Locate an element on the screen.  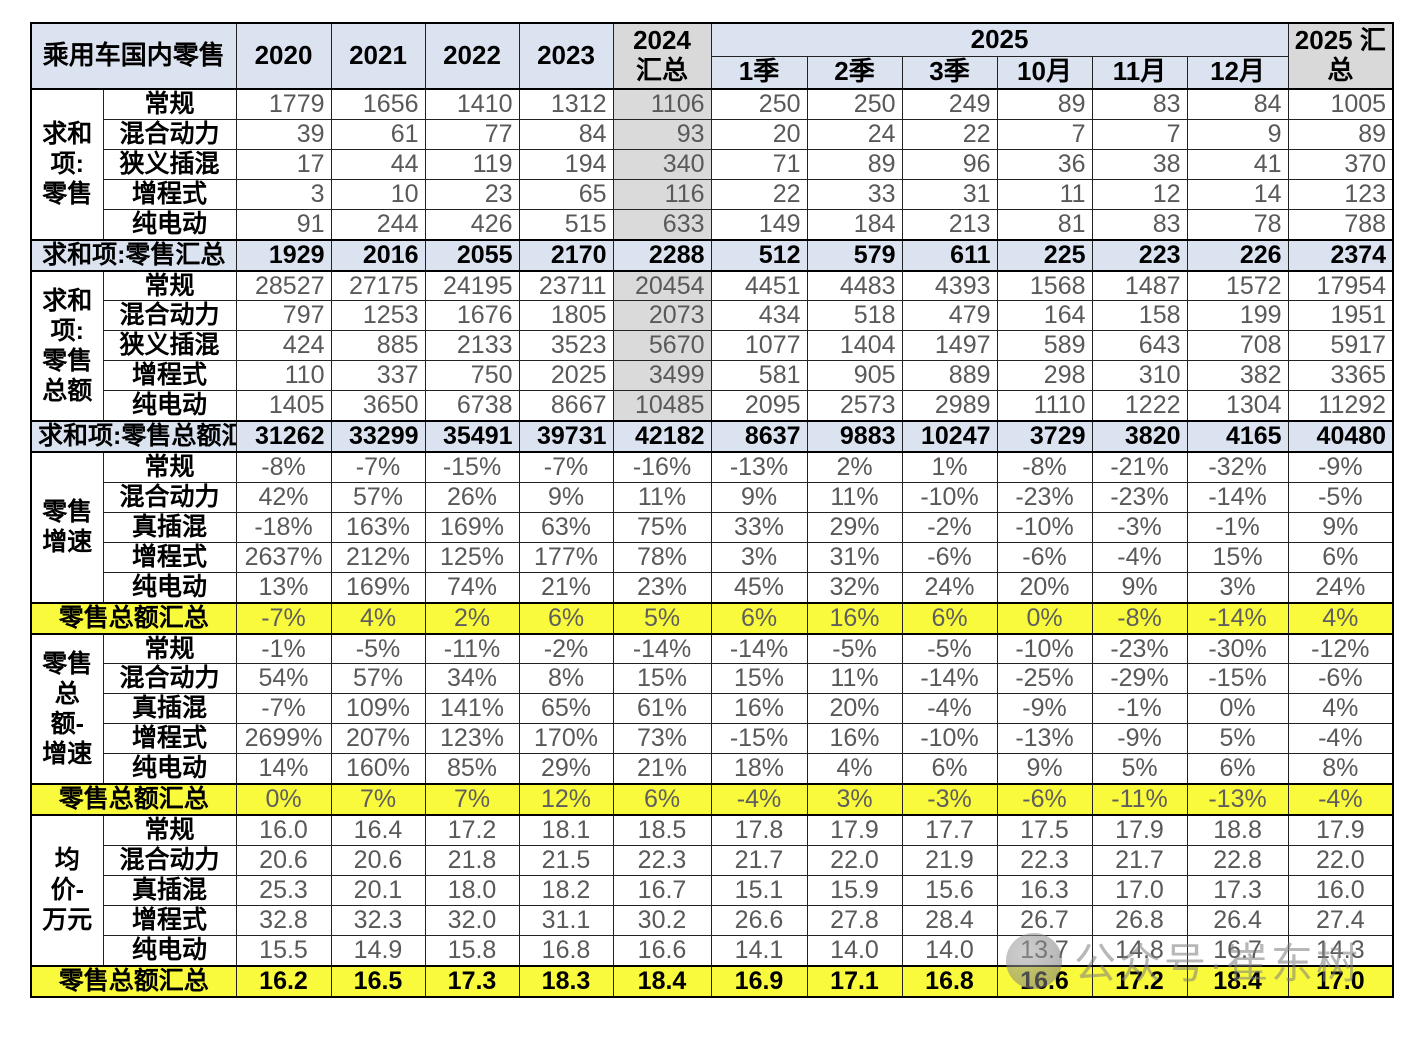
cell: -18% is located at coordinates (283, 527).